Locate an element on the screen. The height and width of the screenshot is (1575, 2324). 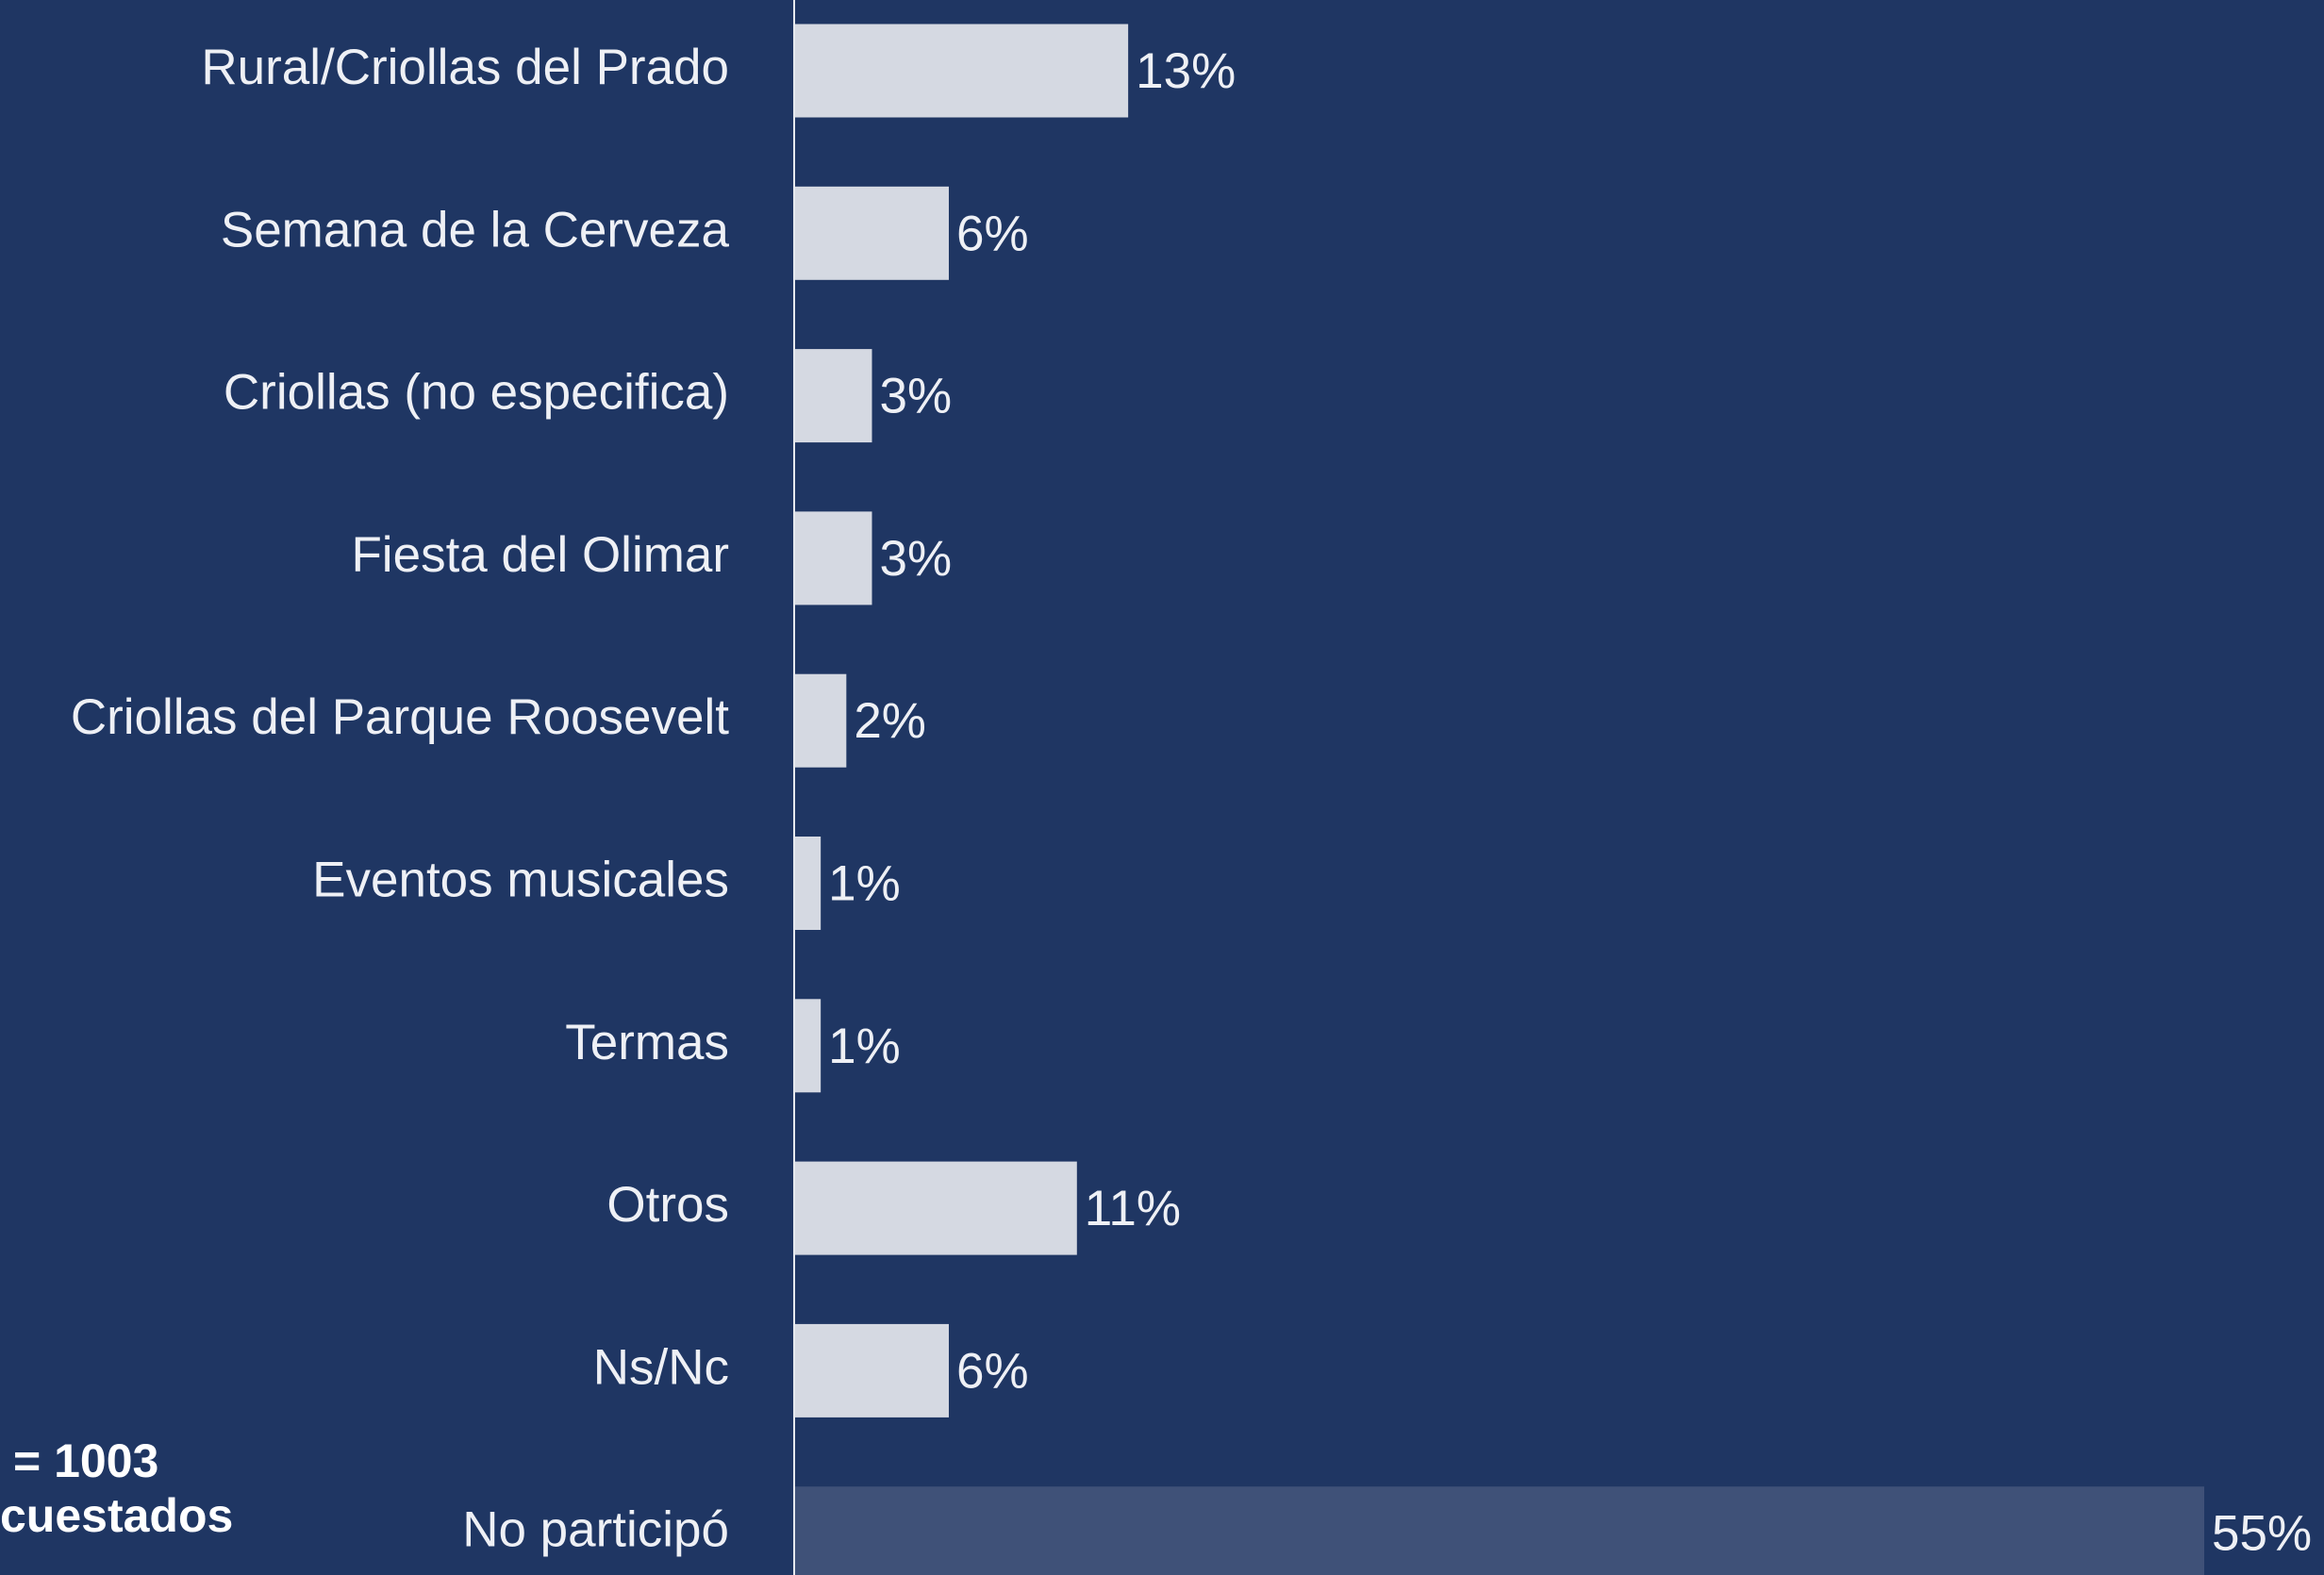
value-label: 55% is located at coordinates (2262, 1534).